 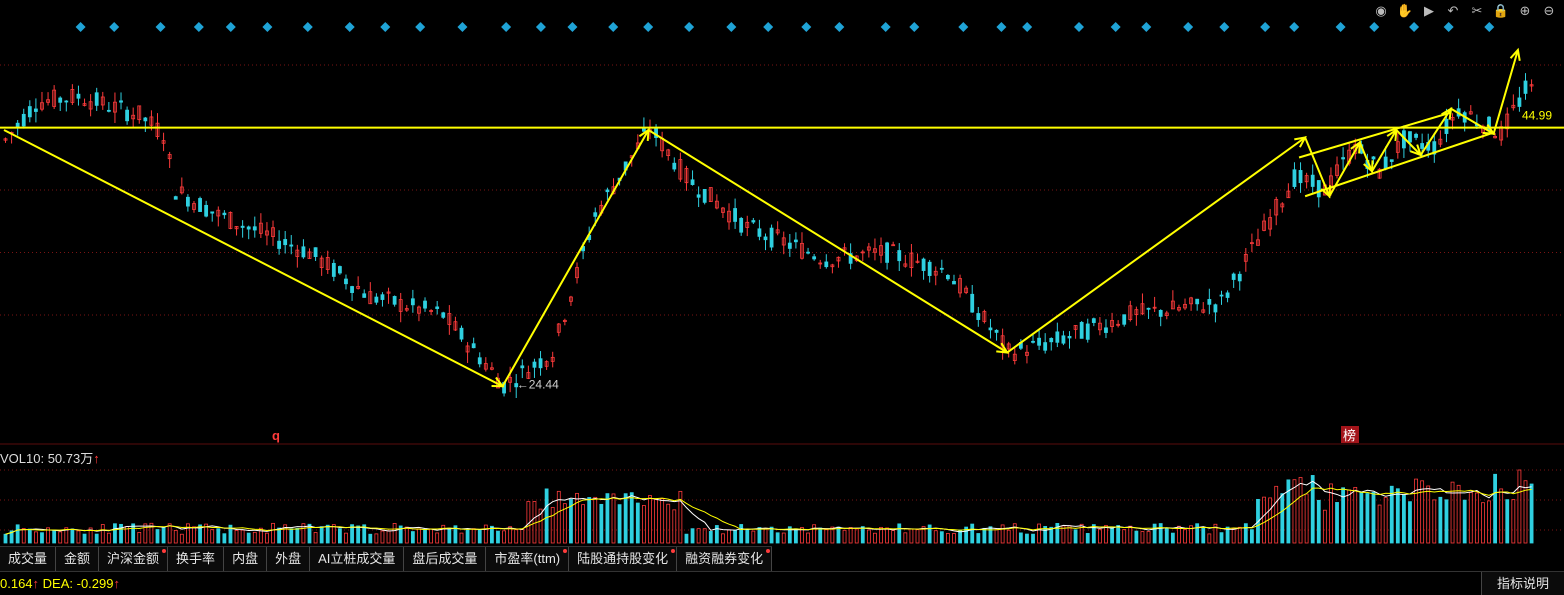 I want to click on lock-icon: 🔒, so click(x=1501, y=10).